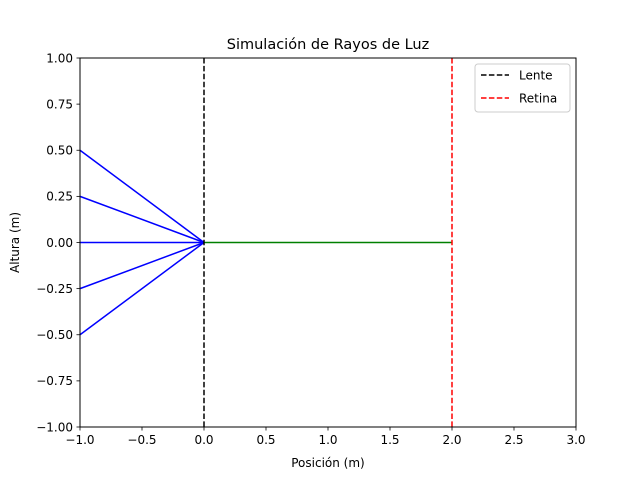 The height and width of the screenshot is (480, 640). I want to click on x-tick-label: 0.0, so click(203, 440).